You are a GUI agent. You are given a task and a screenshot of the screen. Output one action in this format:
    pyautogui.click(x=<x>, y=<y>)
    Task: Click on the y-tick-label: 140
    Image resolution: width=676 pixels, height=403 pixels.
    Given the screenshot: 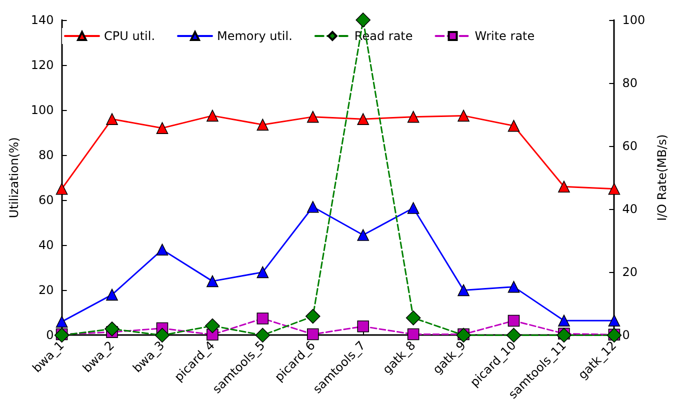 What is the action you would take?
    pyautogui.click(x=42, y=20)
    